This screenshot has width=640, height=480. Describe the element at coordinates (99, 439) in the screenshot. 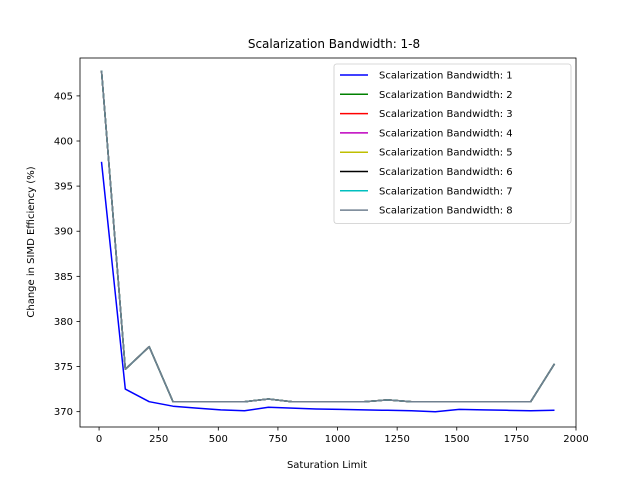

I see `x-tick-label: 0` at that location.